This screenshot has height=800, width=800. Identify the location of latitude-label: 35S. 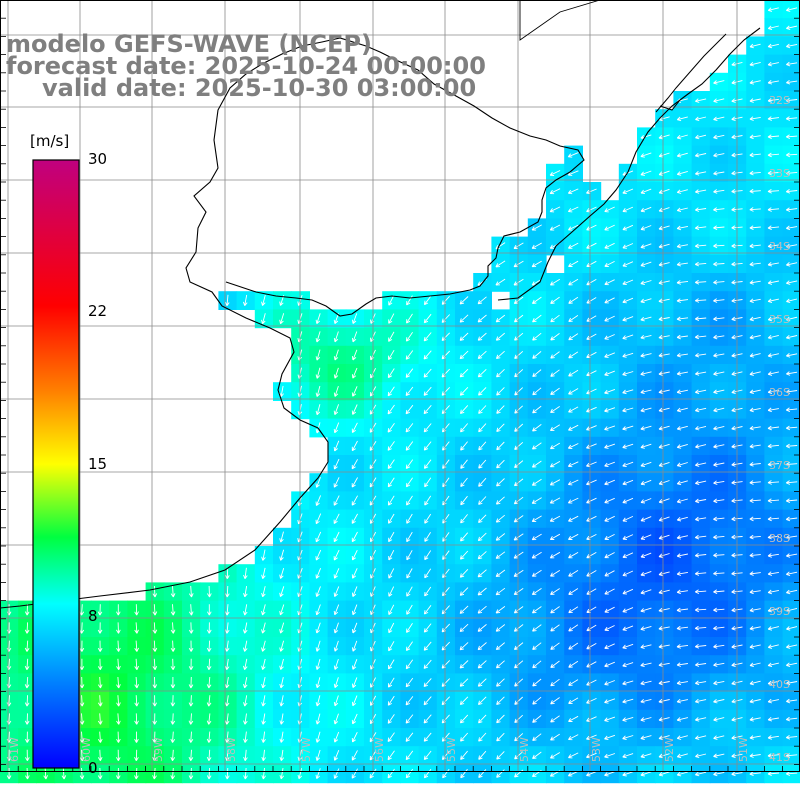
(779, 319).